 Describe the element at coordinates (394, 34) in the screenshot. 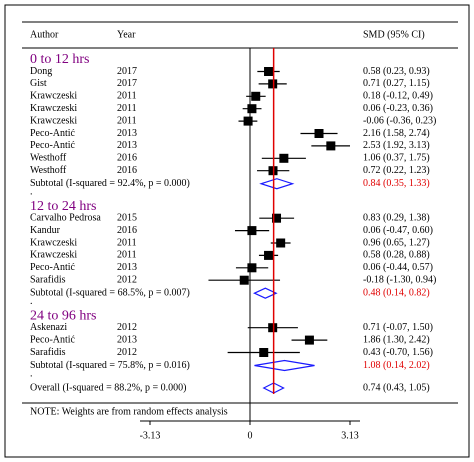

I see `header-effect: SMD (95% CI)` at that location.